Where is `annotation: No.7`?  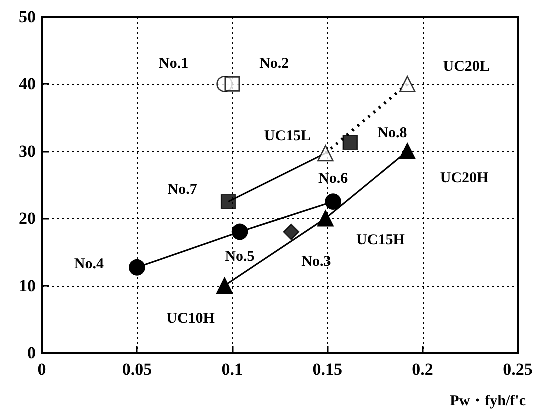
annotation: No.7 is located at coordinates (183, 190).